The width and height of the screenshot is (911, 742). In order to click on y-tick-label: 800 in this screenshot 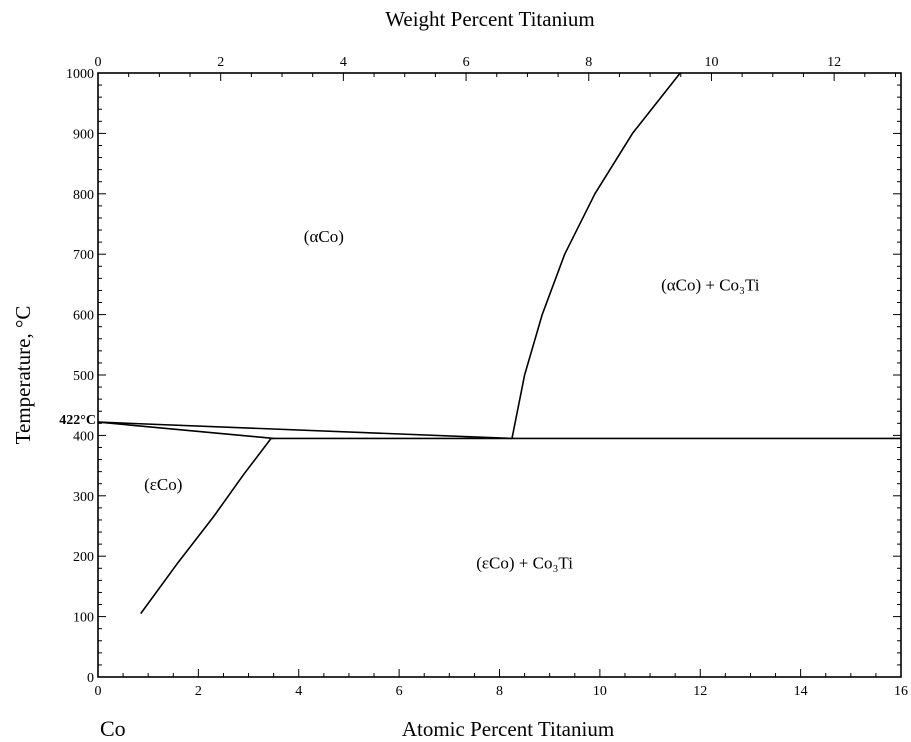, I will do `click(83, 195)`.